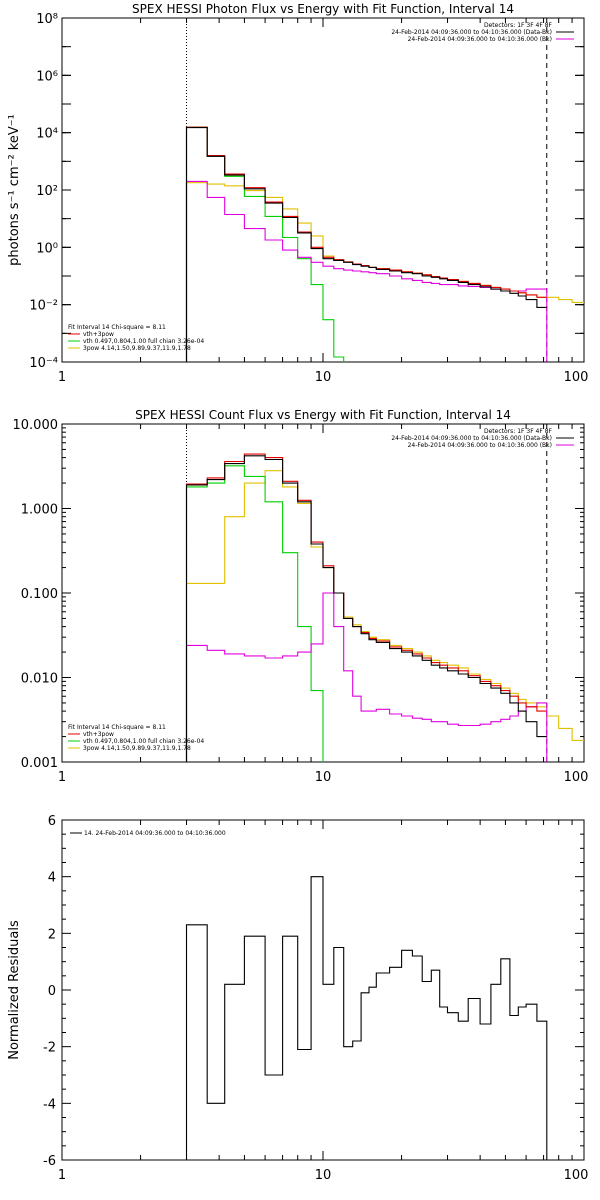 Image resolution: width=600 pixels, height=1200 pixels. I want to click on y-tick-label: 0.100, so click(39, 594).